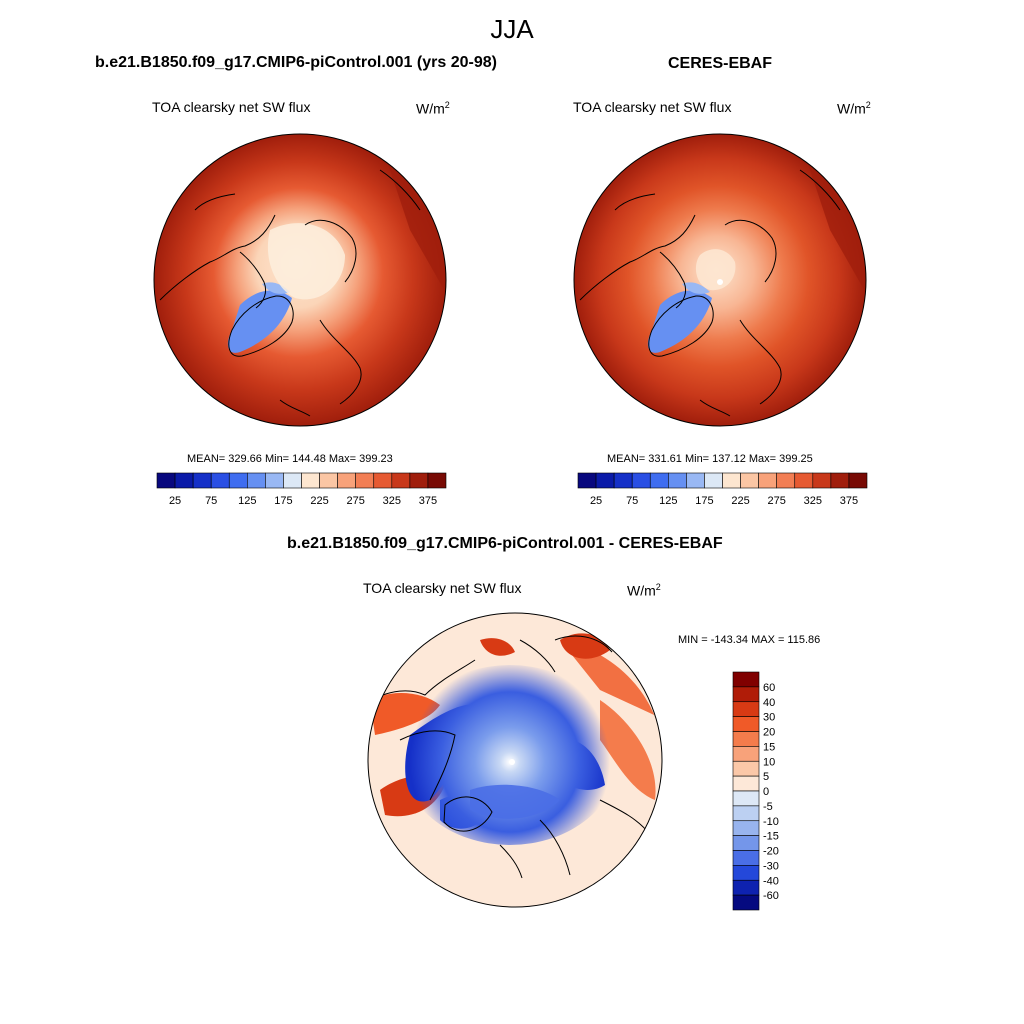  I want to click on figure-title: JJA, so click(512, 29).